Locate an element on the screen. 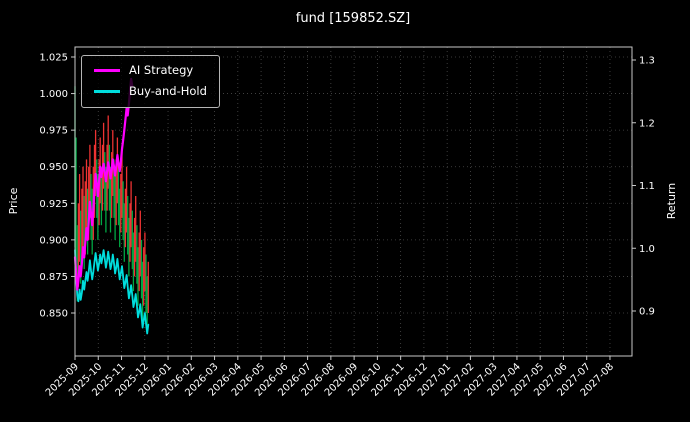 The image size is (690, 422). chart-title: fund [159852.SZ] is located at coordinates (353, 18).